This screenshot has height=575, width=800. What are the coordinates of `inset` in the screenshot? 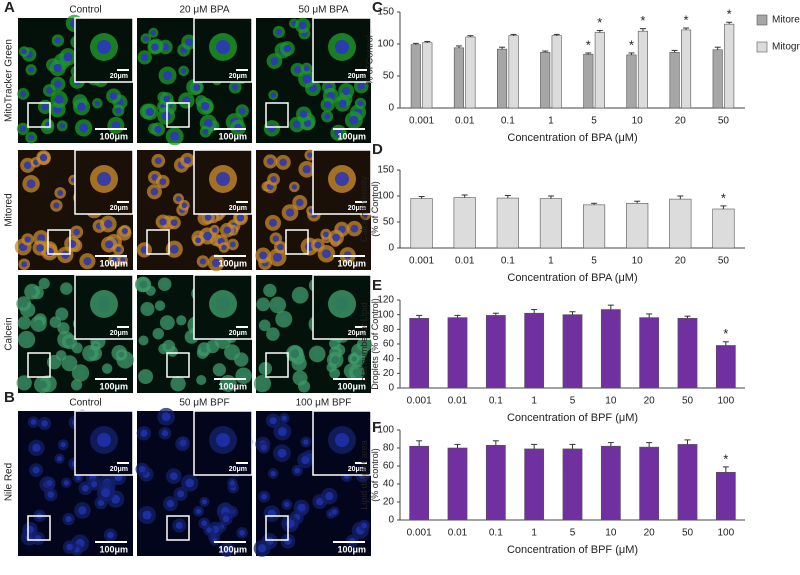 It's located at (342, 50).